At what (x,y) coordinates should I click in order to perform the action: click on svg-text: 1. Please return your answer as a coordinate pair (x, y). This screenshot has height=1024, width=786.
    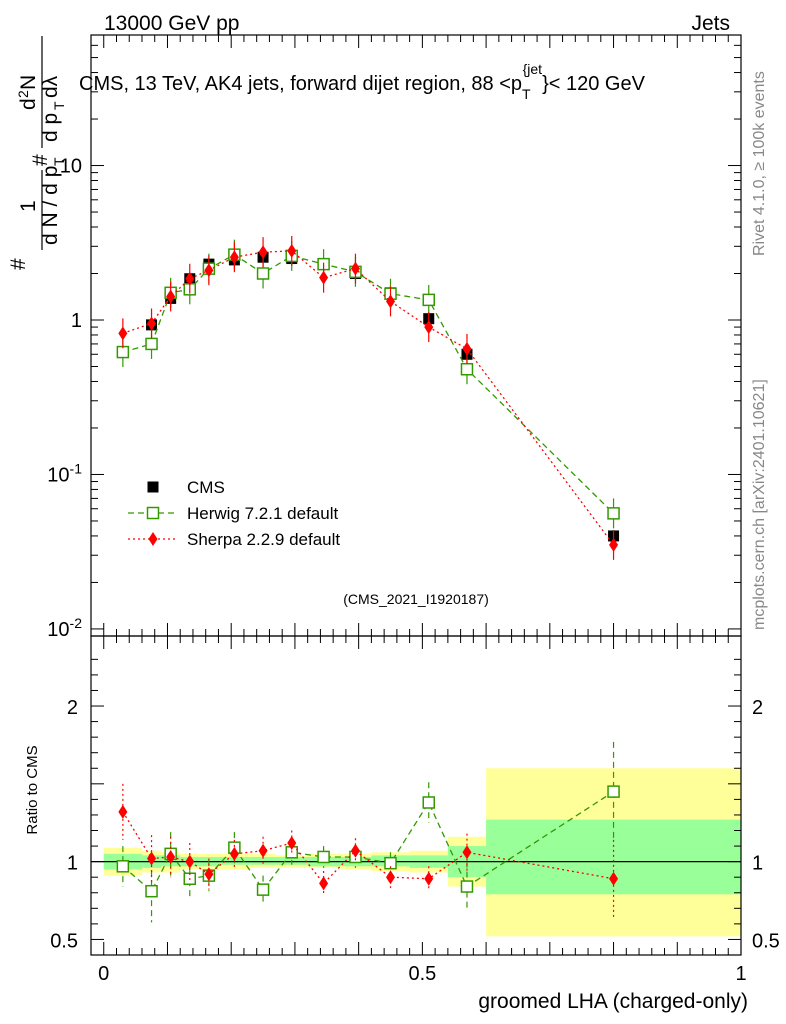
    Looking at the image, I should click on (28, 206).